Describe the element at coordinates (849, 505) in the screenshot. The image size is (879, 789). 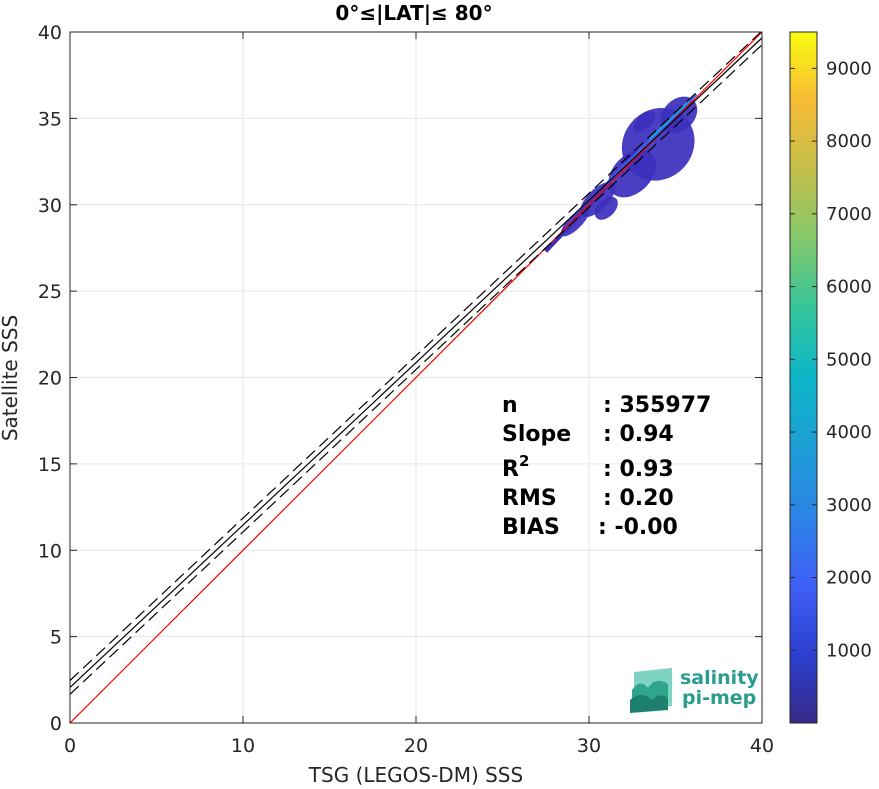
I see `colorbar-tick-label: 3000` at that location.